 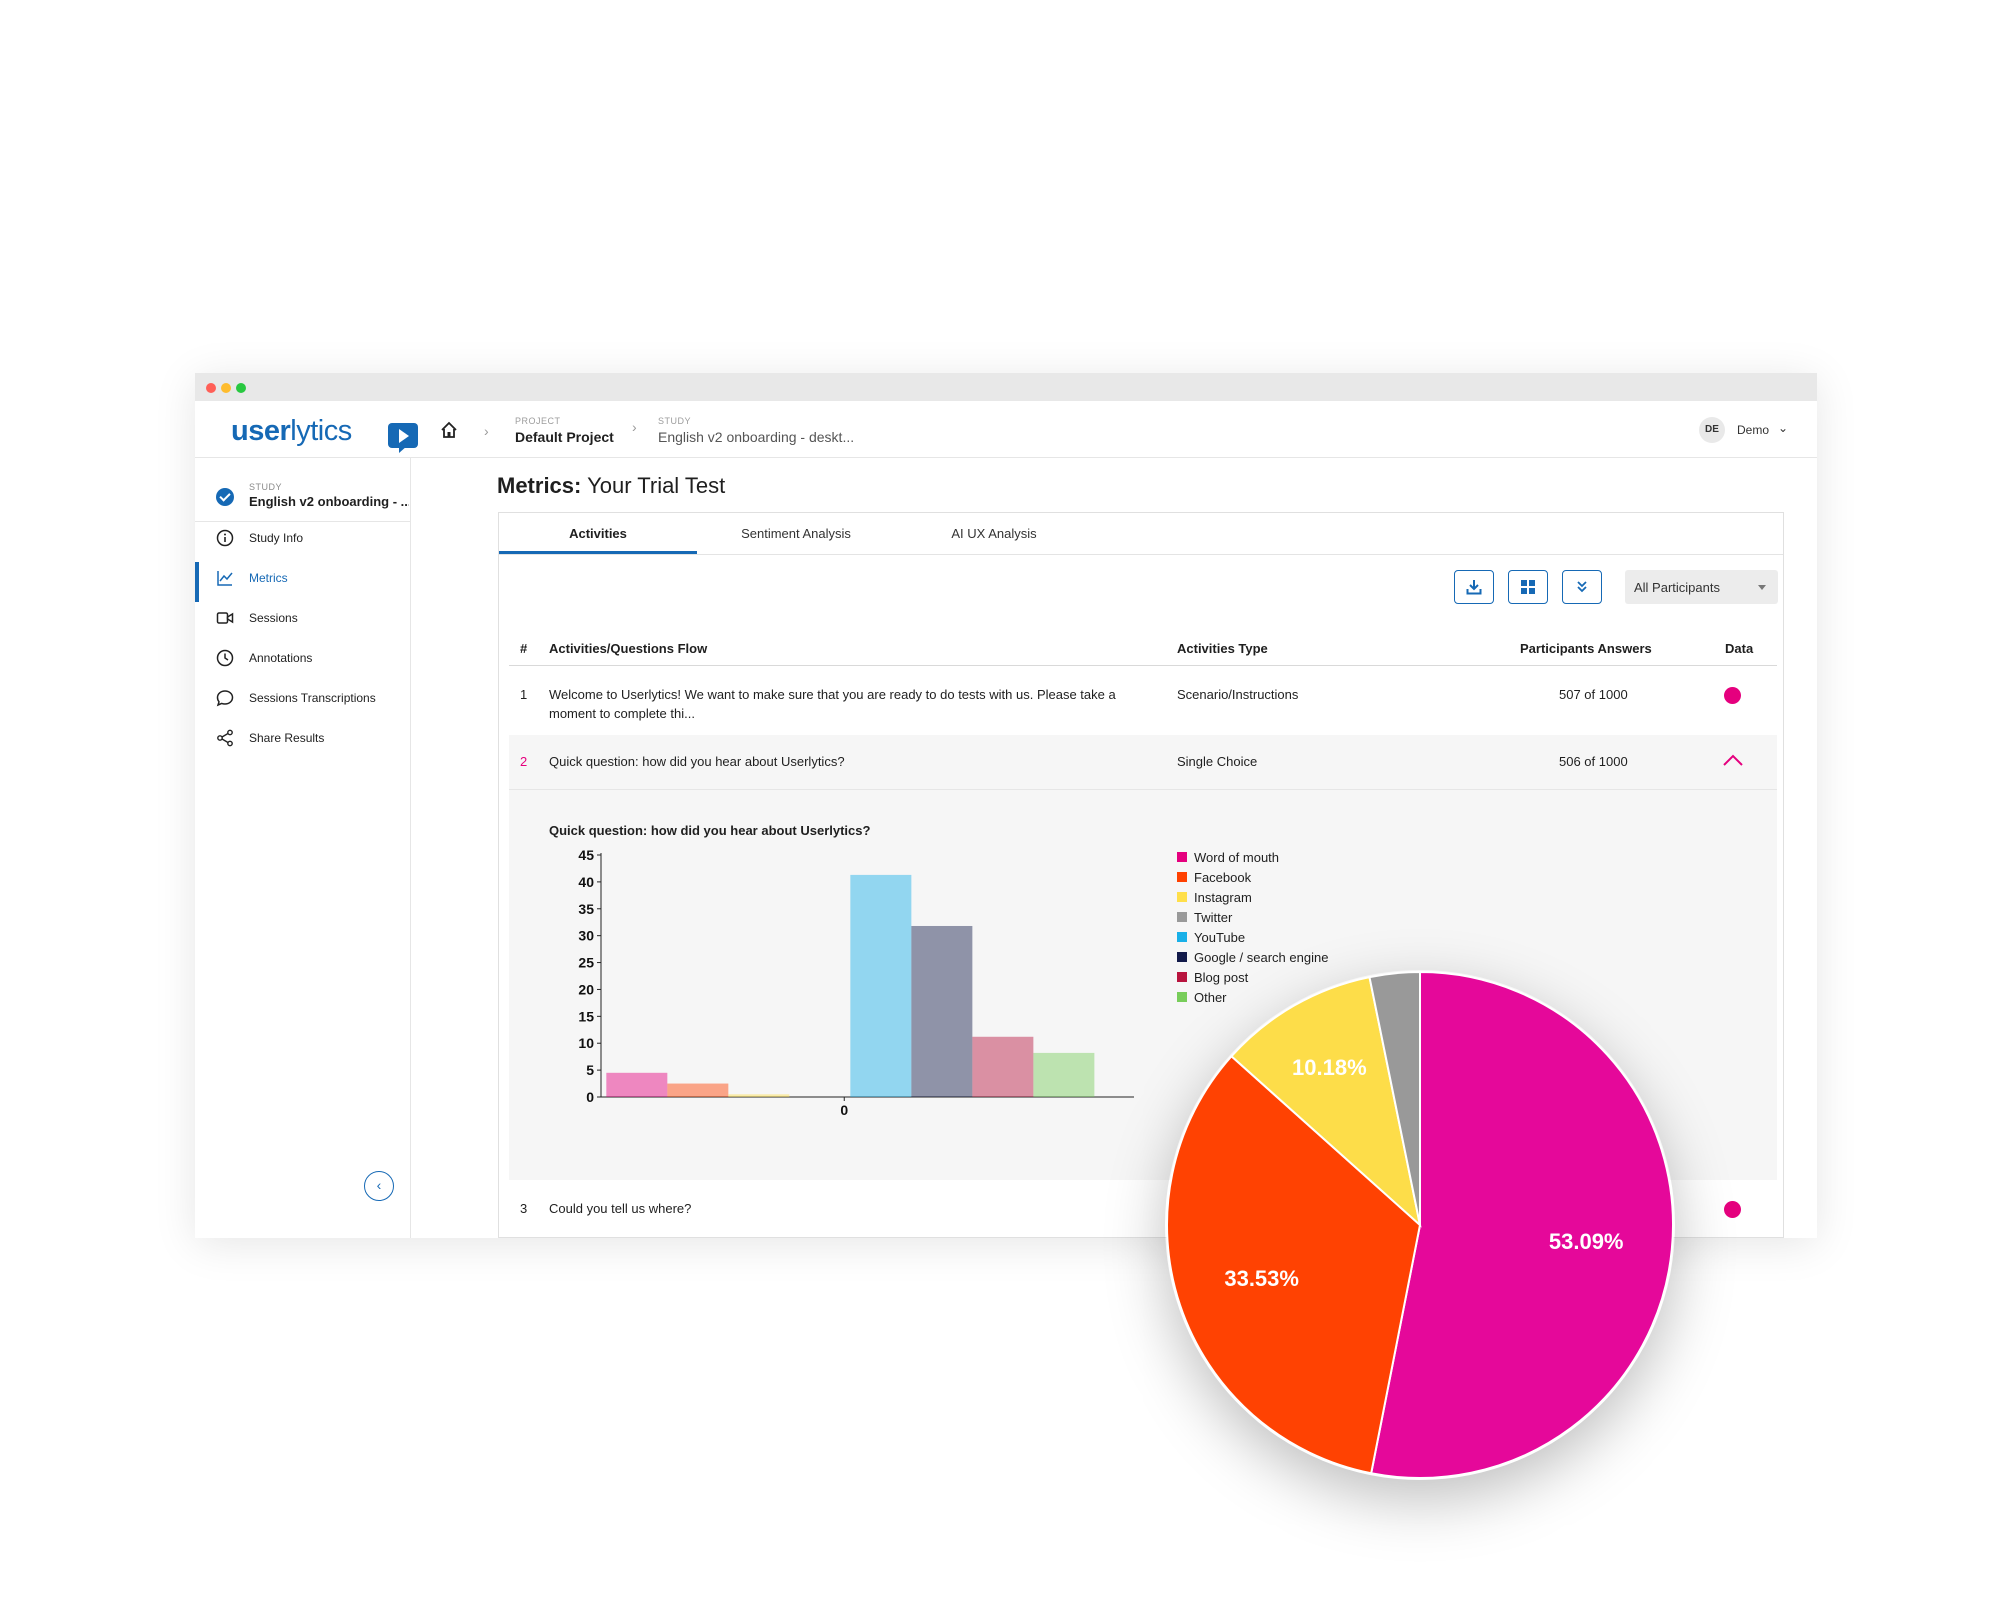 What do you see at coordinates (590, 1070) in the screenshot?
I see `y-tick-label: 5` at bounding box center [590, 1070].